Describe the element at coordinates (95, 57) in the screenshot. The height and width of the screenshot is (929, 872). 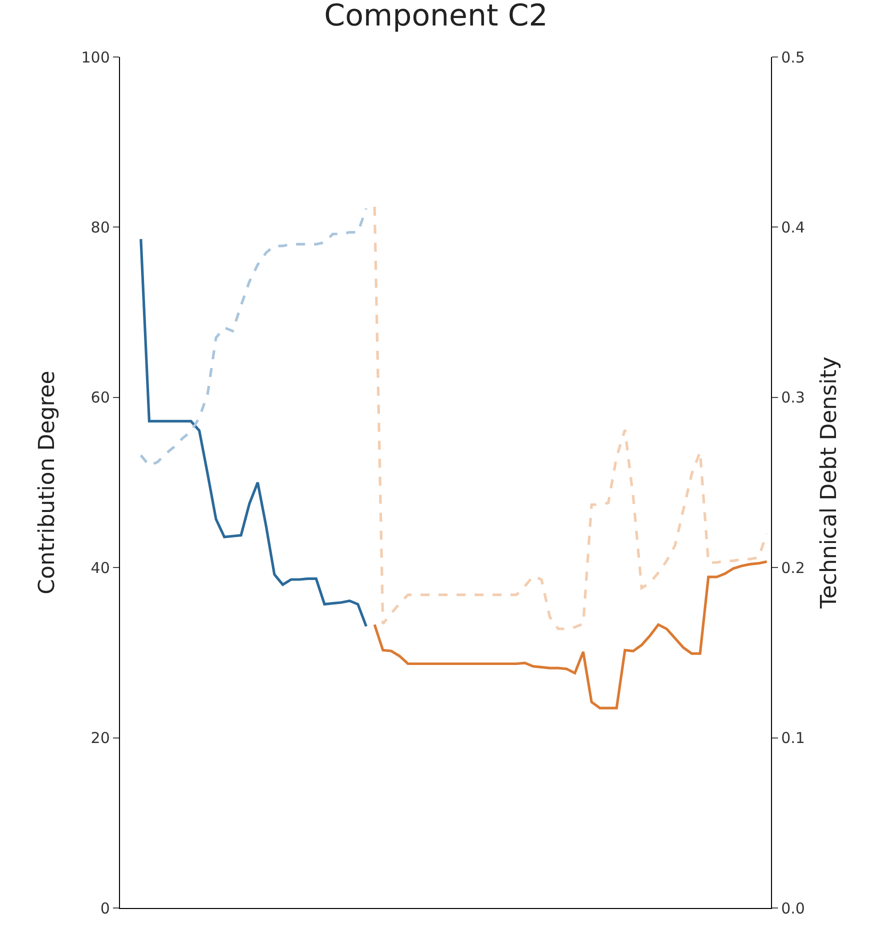
I see `y-tick-label: 100` at that location.